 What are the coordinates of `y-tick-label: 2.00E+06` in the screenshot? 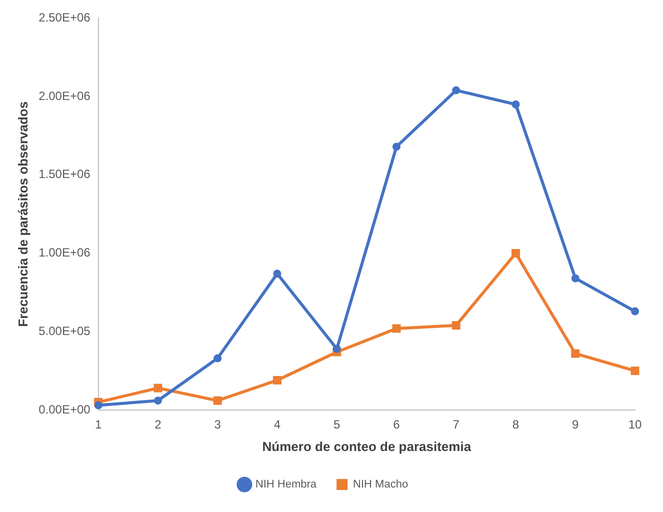 It's located at (64, 95).